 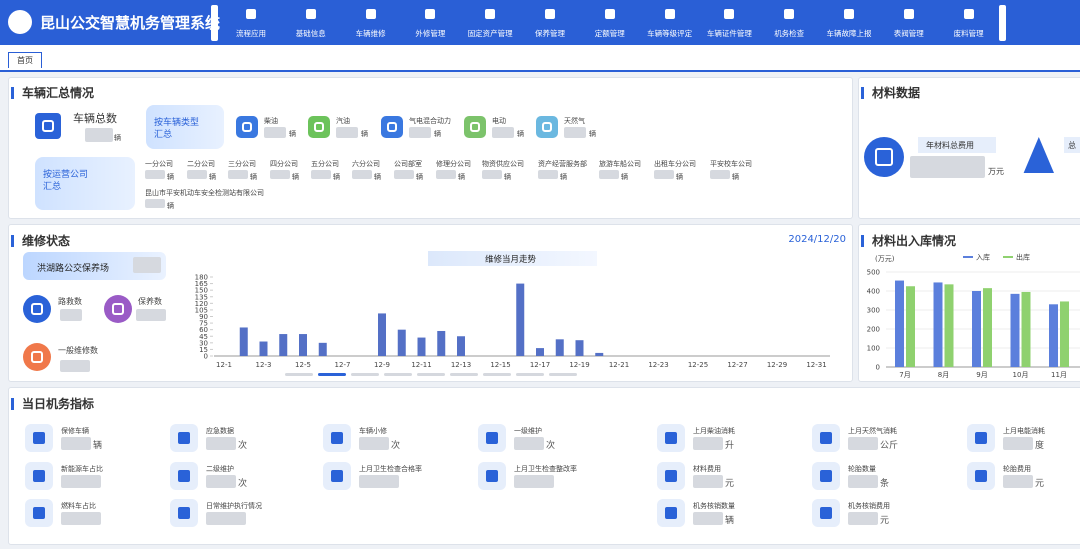 I want to click on label: 车辆总数, so click(x=95, y=118).